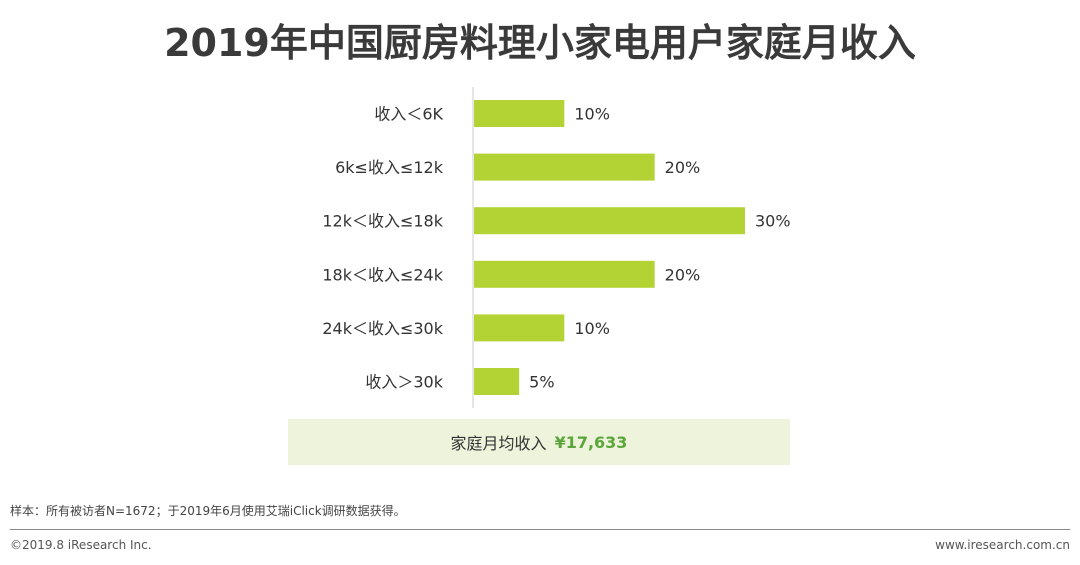  What do you see at coordinates (498, 443) in the screenshot?
I see `average-income-label: 家庭月均收入` at bounding box center [498, 443].